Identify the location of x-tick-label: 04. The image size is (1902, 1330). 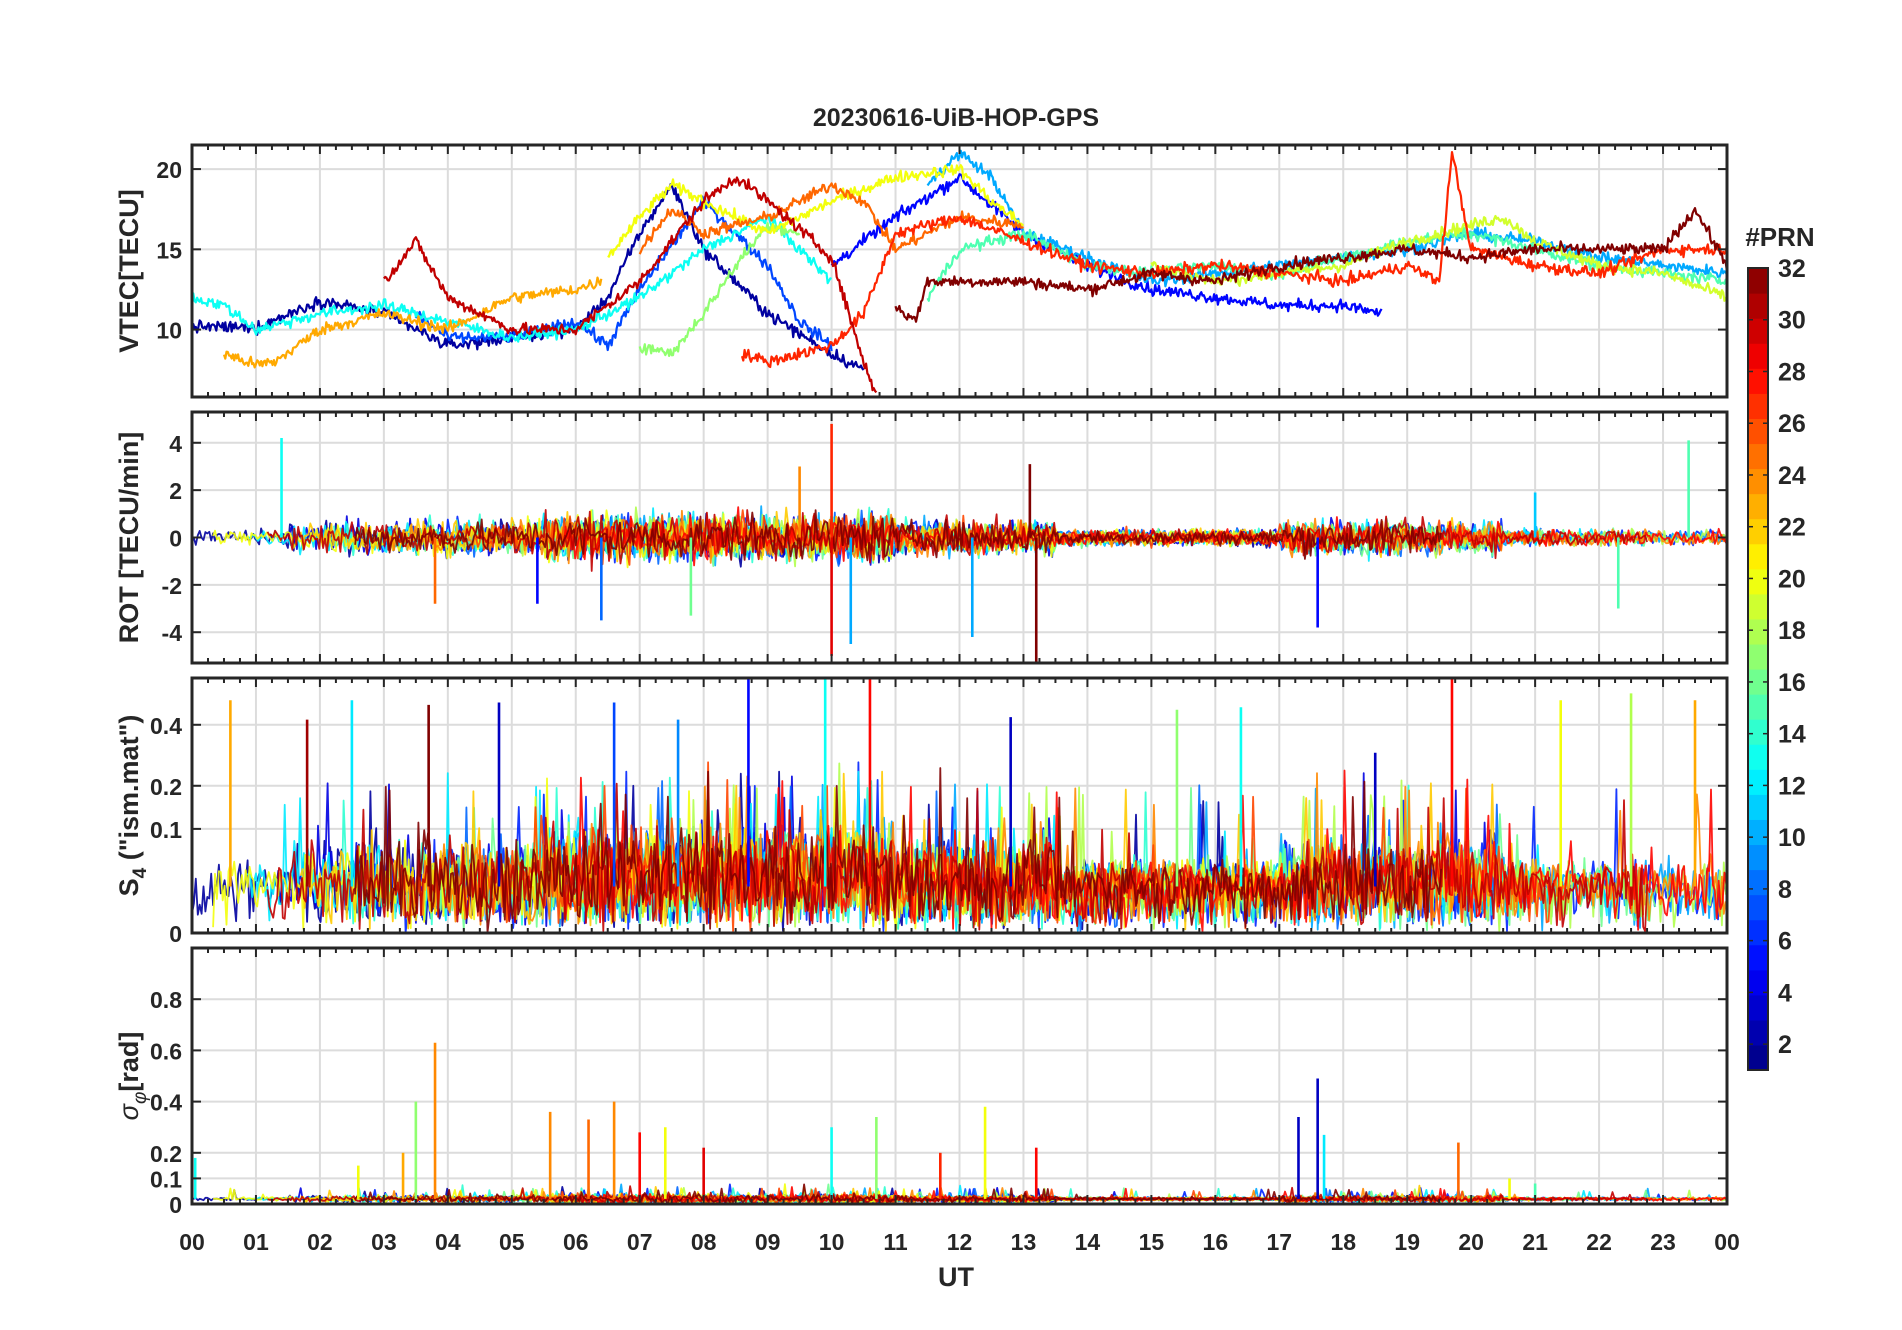
(448, 1242).